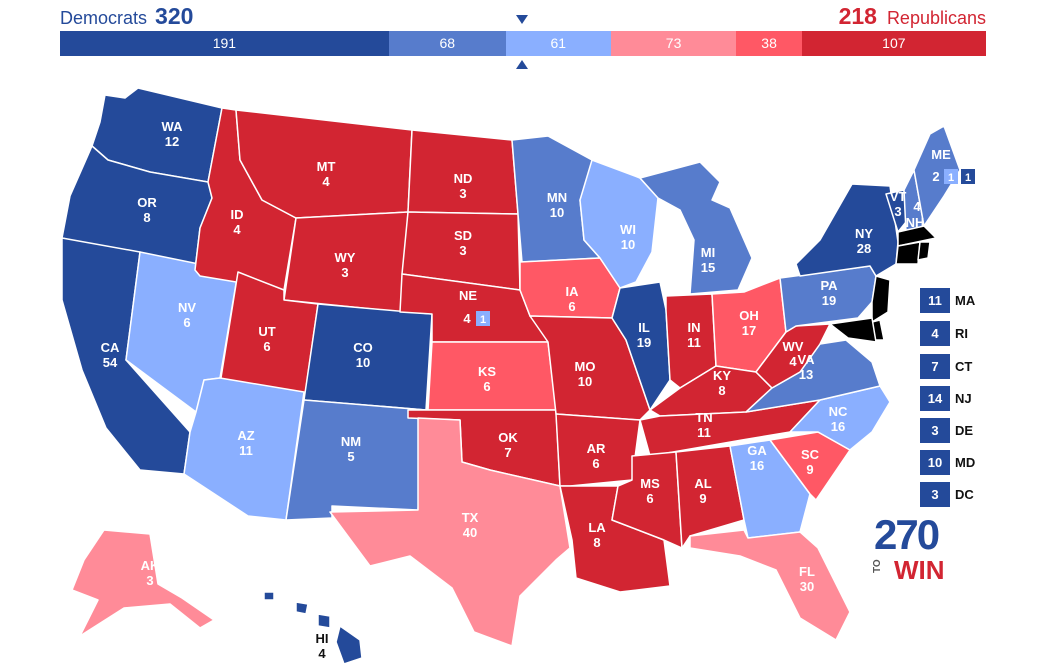 This screenshot has width=1050, height=670. Describe the element at coordinates (829, 293) in the screenshot. I see `label-PA: PA 19` at that location.